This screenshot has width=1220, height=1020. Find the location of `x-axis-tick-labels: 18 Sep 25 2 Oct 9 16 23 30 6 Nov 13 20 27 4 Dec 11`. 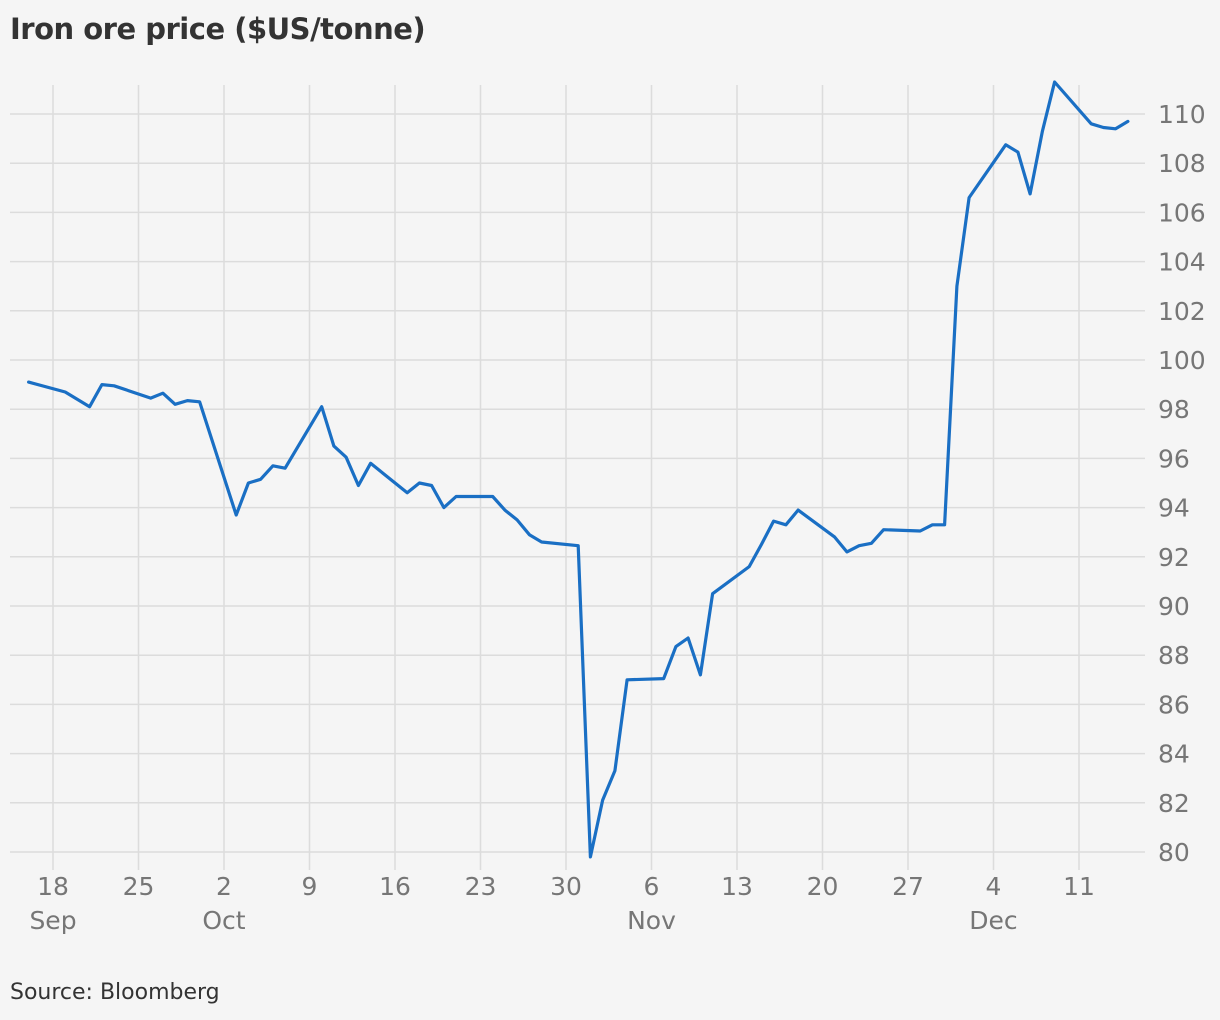

x-axis-tick-labels: 18 Sep 25 2 Oct 9 16 23 30 6 Nov 13 20 27 4 Dec 11 is located at coordinates (561, 903).